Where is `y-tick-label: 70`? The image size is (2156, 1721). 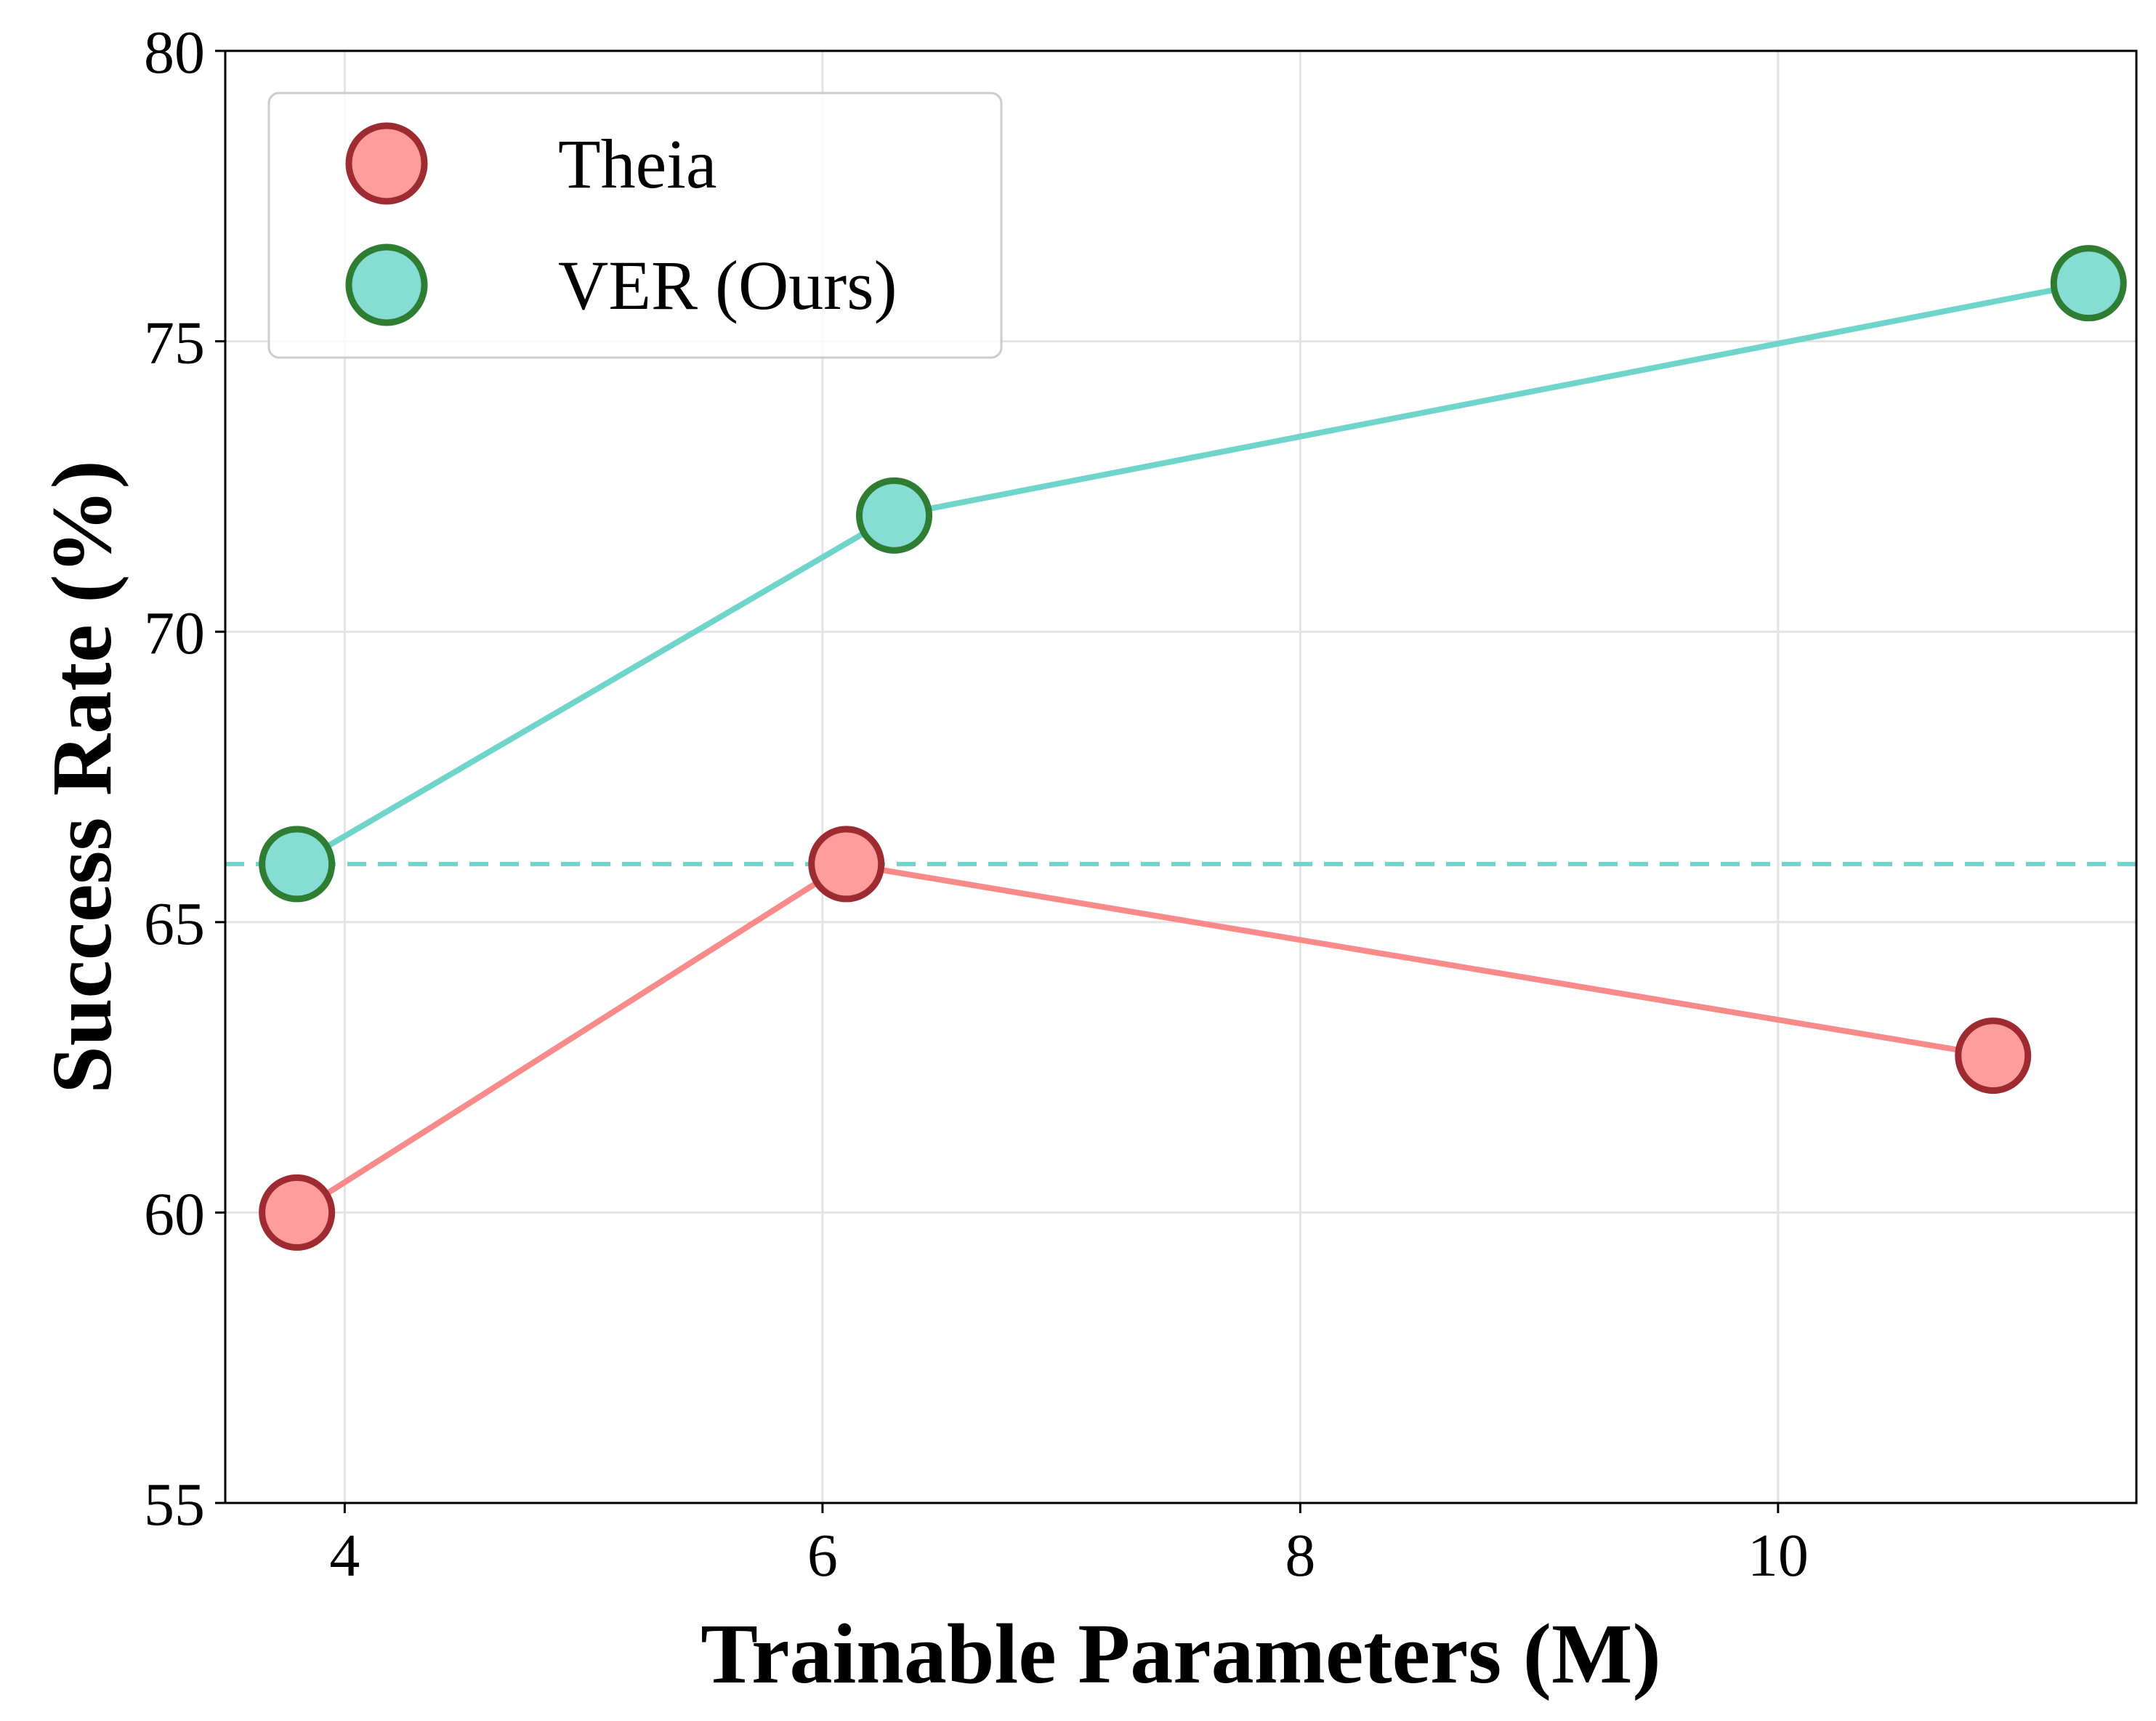
y-tick-label: 70 is located at coordinates (174, 634).